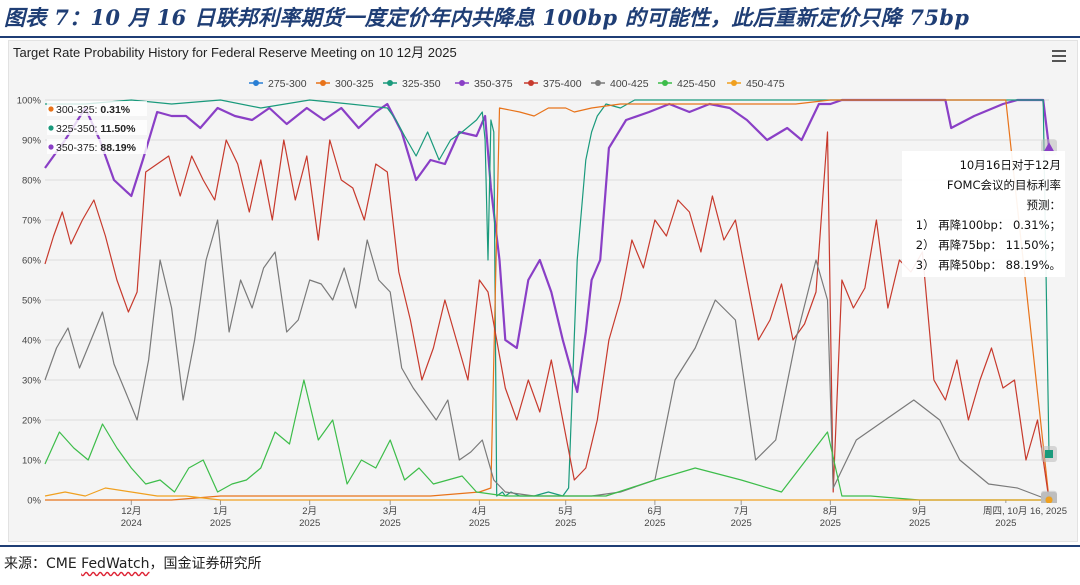 The height and width of the screenshot is (585, 1080). Describe the element at coordinates (93, 110) in the screenshot. I see `tooltip-label: 300-325: 0.31%` at that location.